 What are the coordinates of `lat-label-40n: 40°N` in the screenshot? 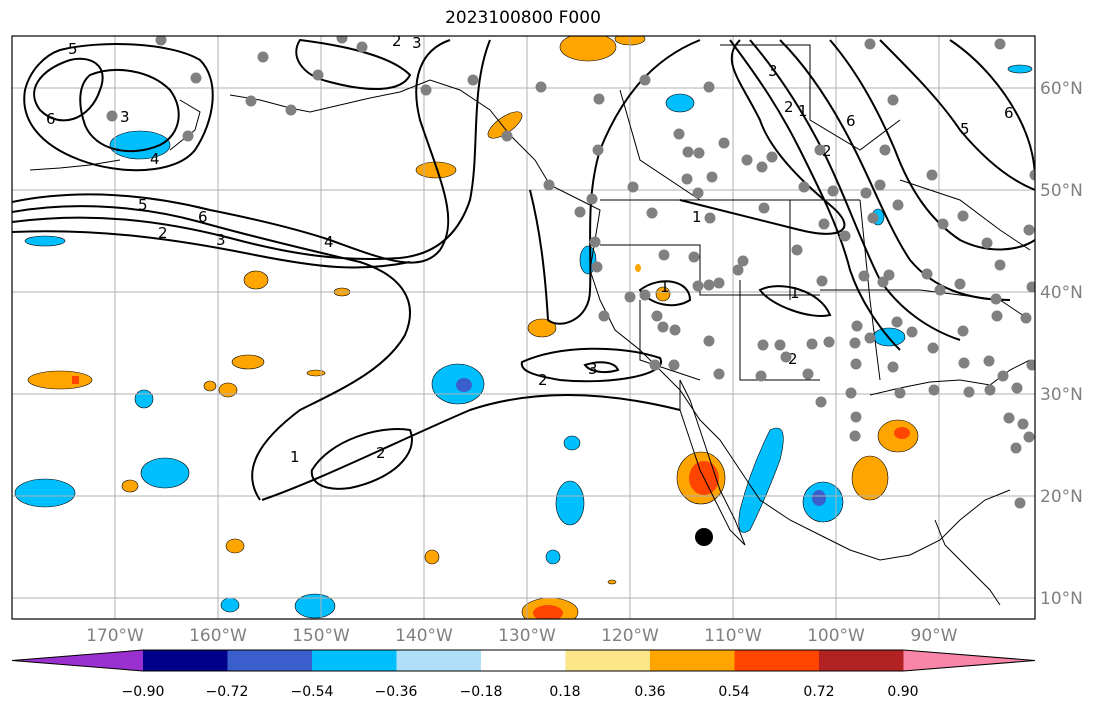 It's located at (1061, 293).